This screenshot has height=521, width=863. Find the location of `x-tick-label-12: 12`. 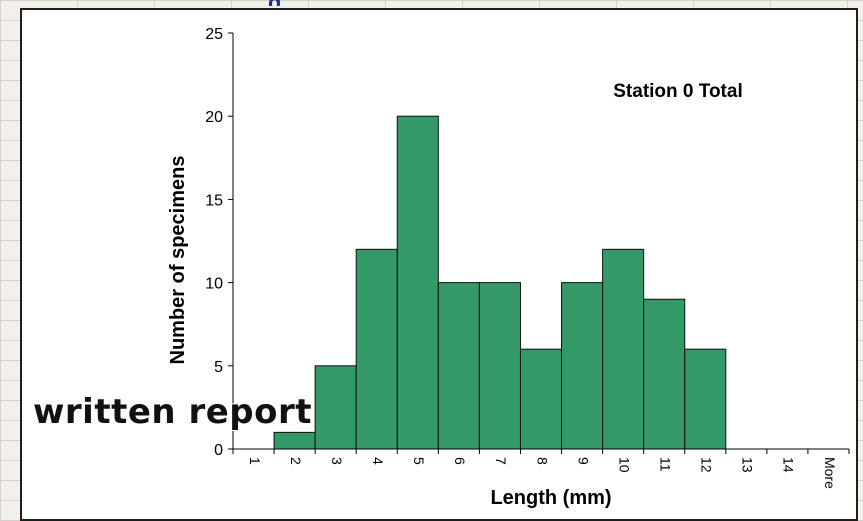

x-tick-label-12: 12 is located at coordinates (707, 465).